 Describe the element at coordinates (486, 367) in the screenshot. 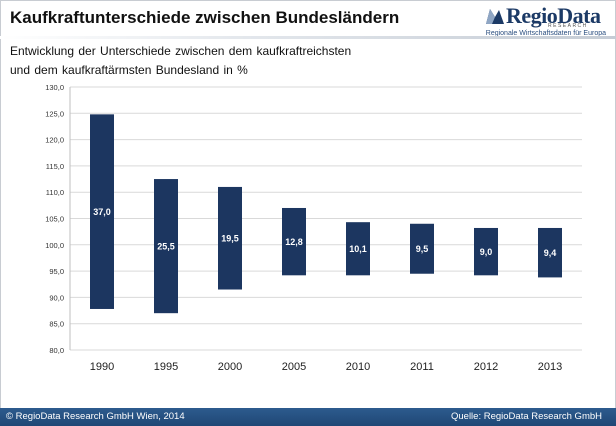

I see `x-tick-label: 2012` at that location.